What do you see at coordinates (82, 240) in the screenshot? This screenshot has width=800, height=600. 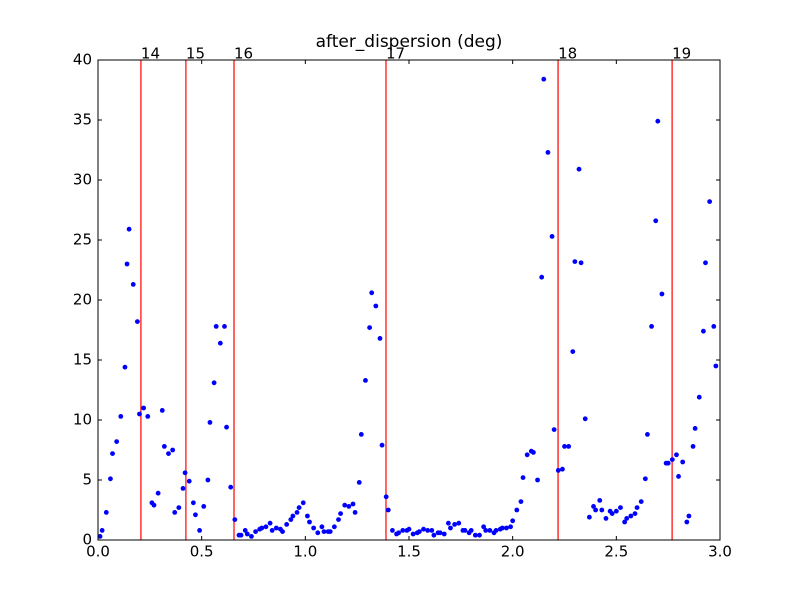 I see `y-tick-label: 25` at bounding box center [82, 240].